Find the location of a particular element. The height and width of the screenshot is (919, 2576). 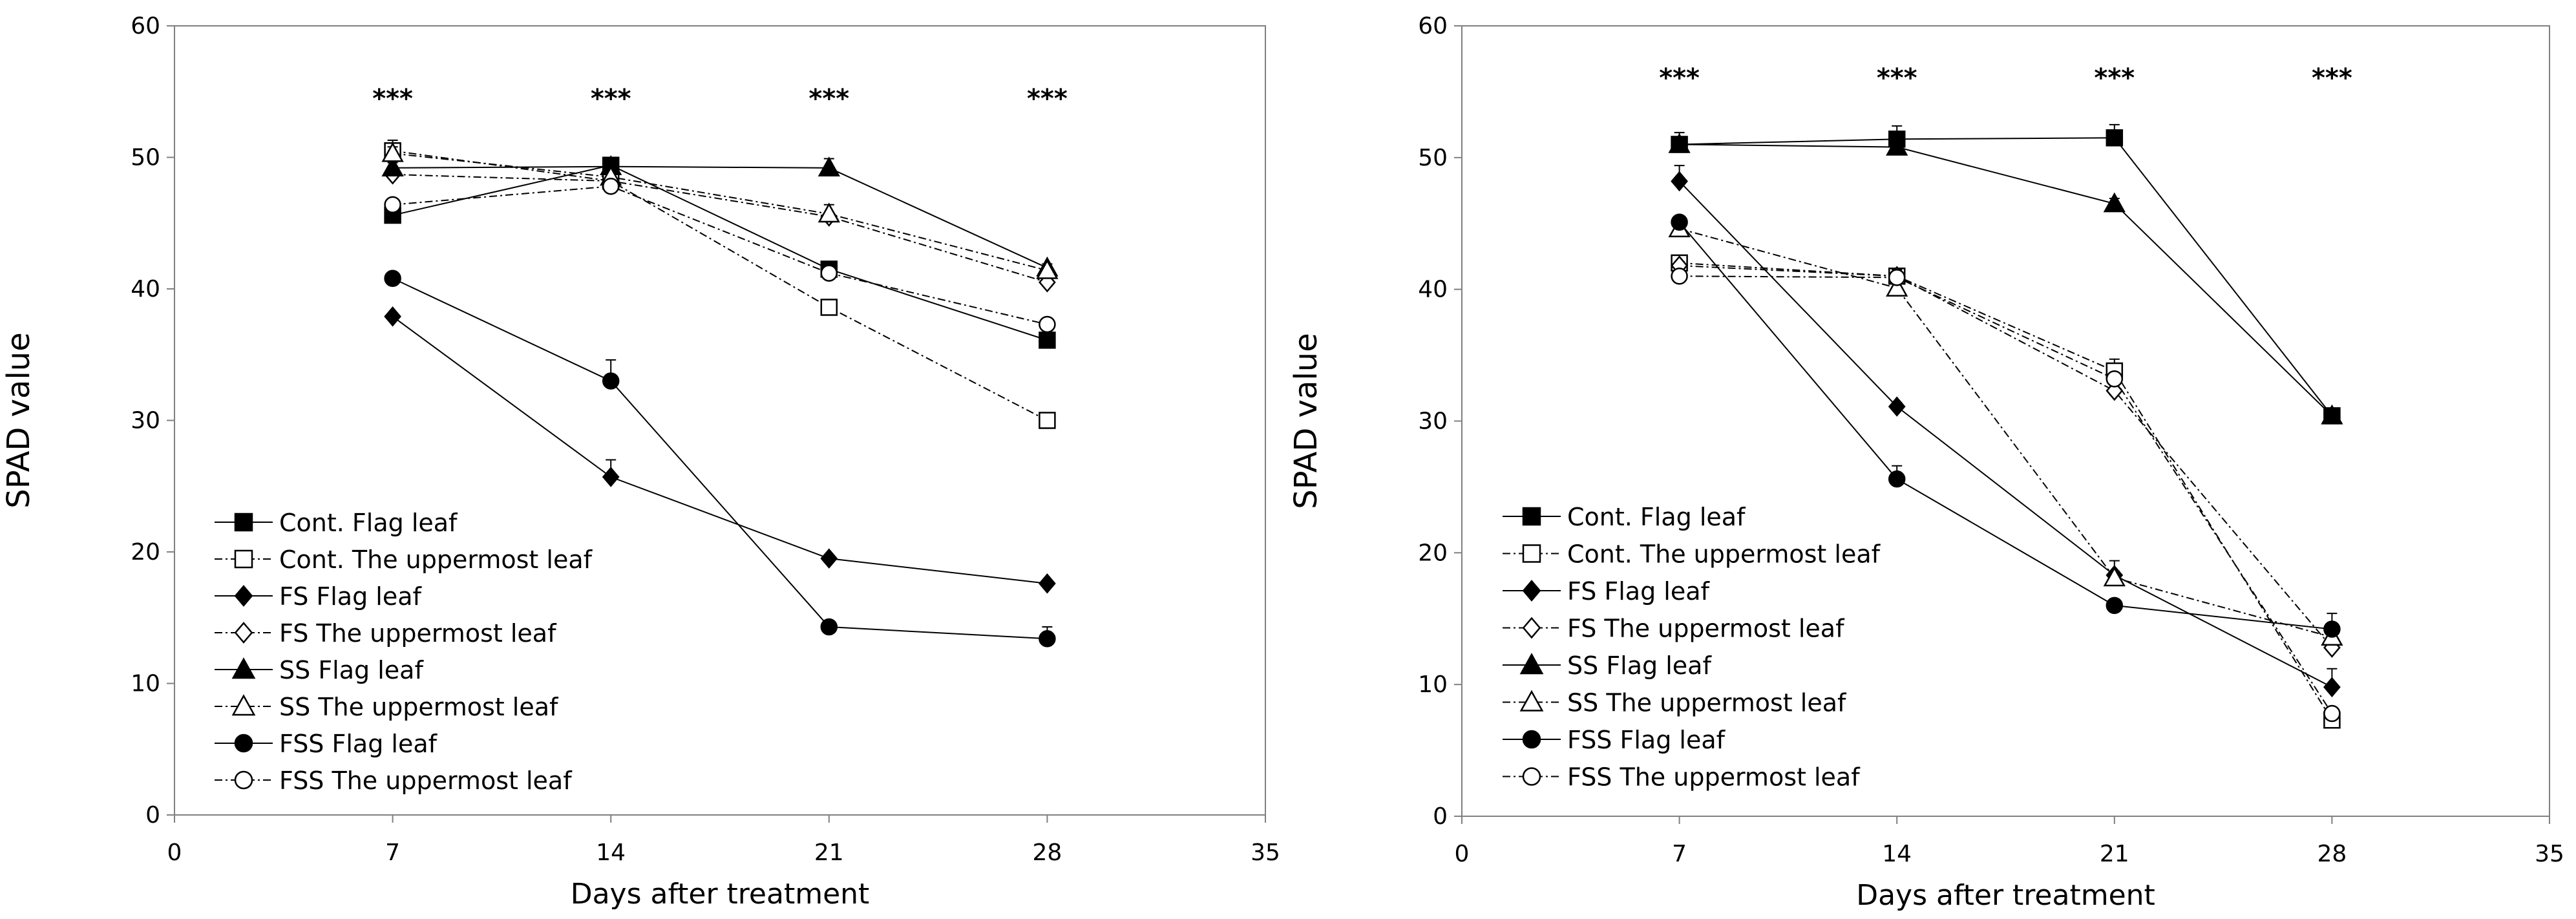

series-line-cont-flag-leaf is located at coordinates (2006, 276).